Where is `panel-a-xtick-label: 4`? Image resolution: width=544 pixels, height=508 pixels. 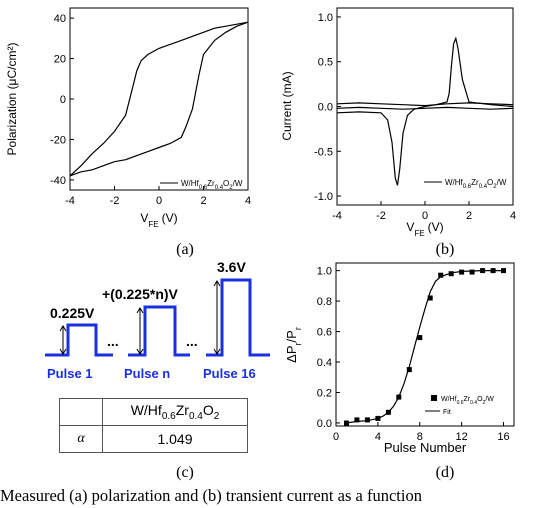 panel-a-xtick-label: 4 is located at coordinates (248, 201).